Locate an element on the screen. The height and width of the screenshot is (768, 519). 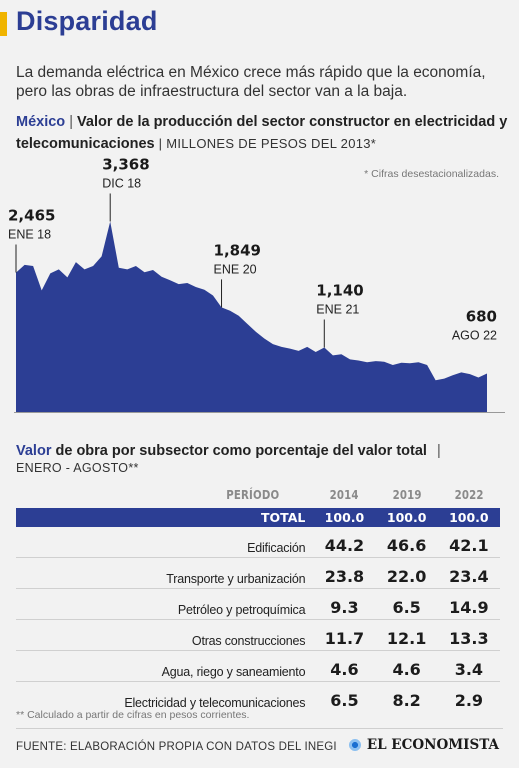
row-value: 8.2 is located at coordinates (406, 700).